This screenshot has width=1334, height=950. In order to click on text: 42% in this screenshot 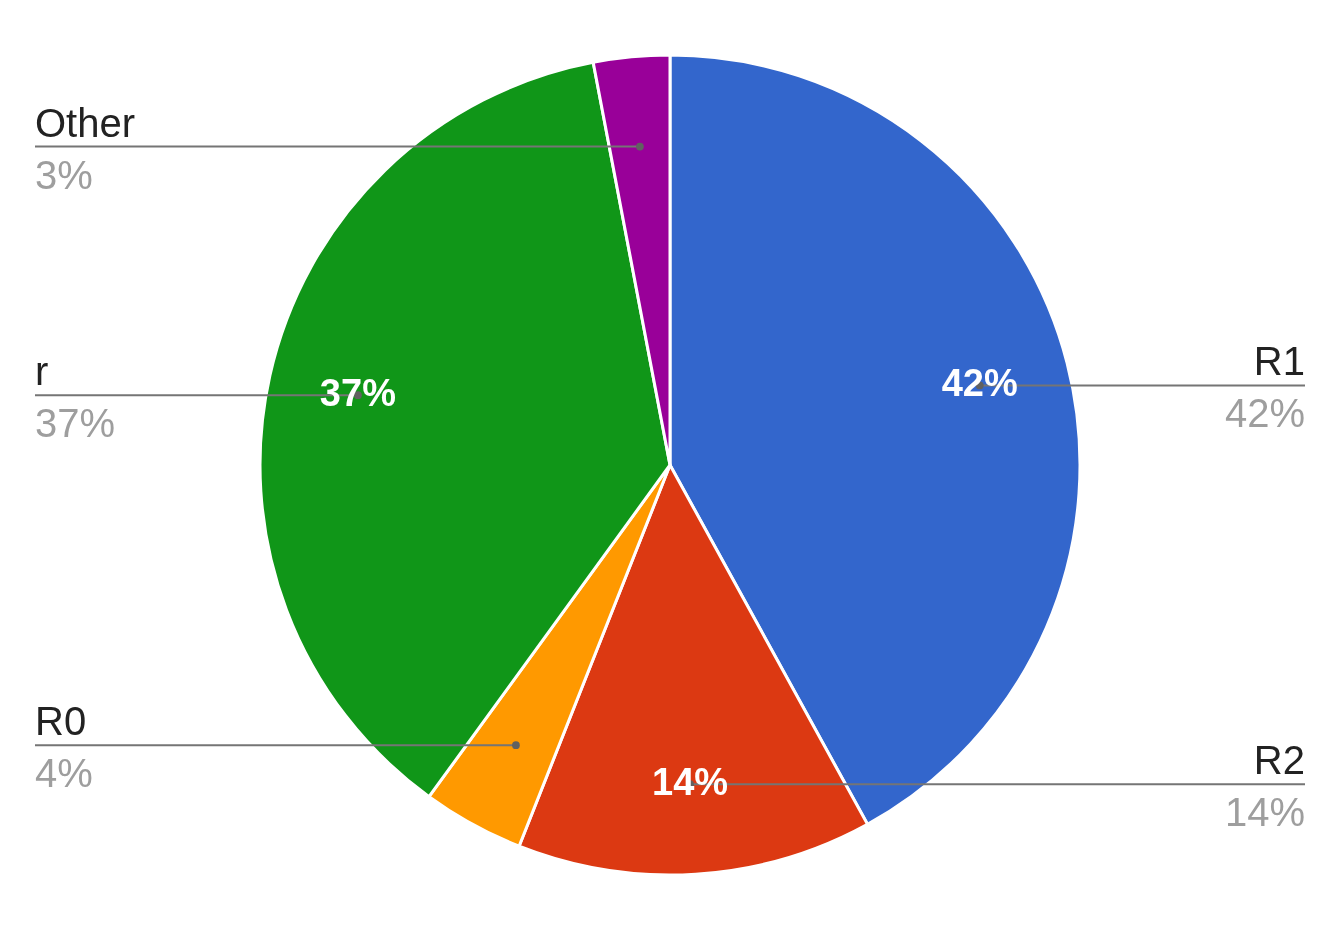, I will do `click(979, 383)`.